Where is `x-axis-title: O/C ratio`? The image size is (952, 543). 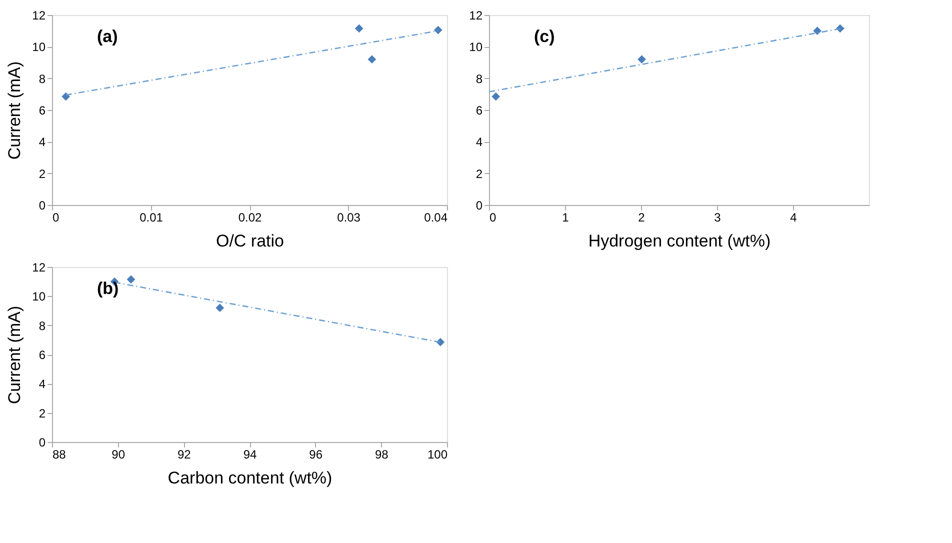 x-axis-title: O/C ratio is located at coordinates (250, 241).